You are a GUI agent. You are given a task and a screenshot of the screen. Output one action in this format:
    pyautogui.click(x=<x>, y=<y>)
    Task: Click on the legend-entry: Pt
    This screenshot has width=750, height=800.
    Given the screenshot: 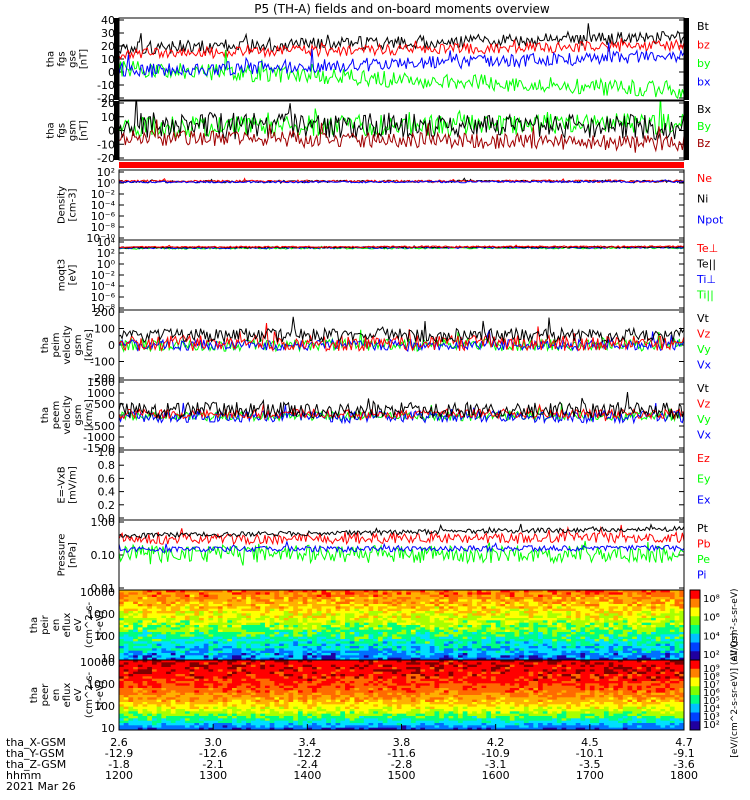 What is the action you would take?
    pyautogui.click(x=703, y=528)
    